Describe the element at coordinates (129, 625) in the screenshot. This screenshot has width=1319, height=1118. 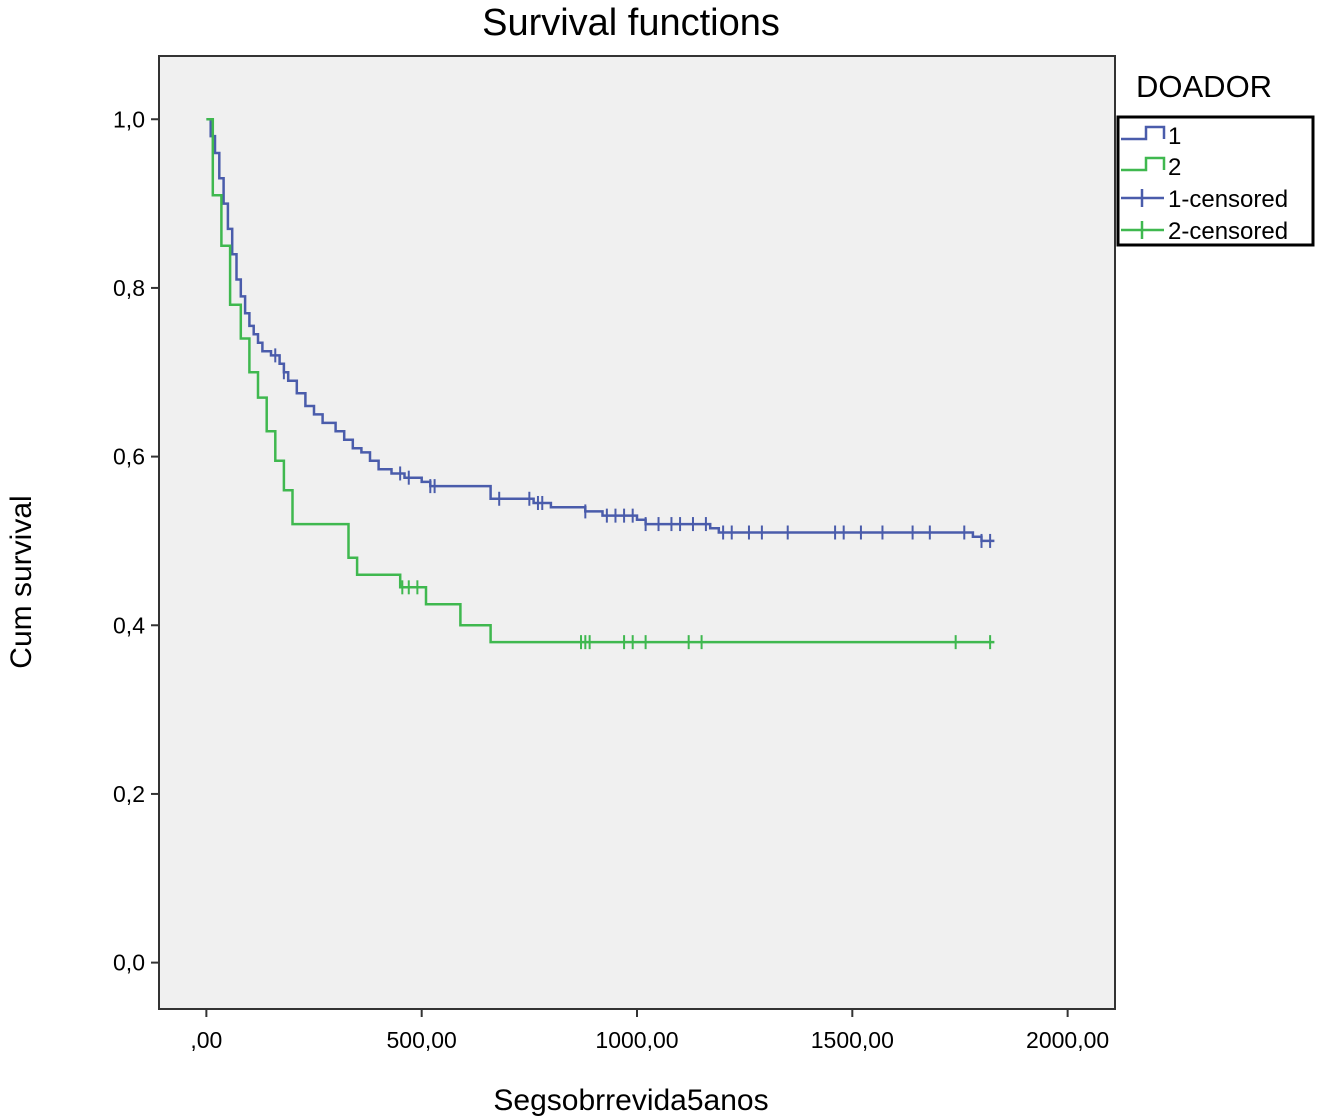
I see `y-tick-label: 0,4` at that location.